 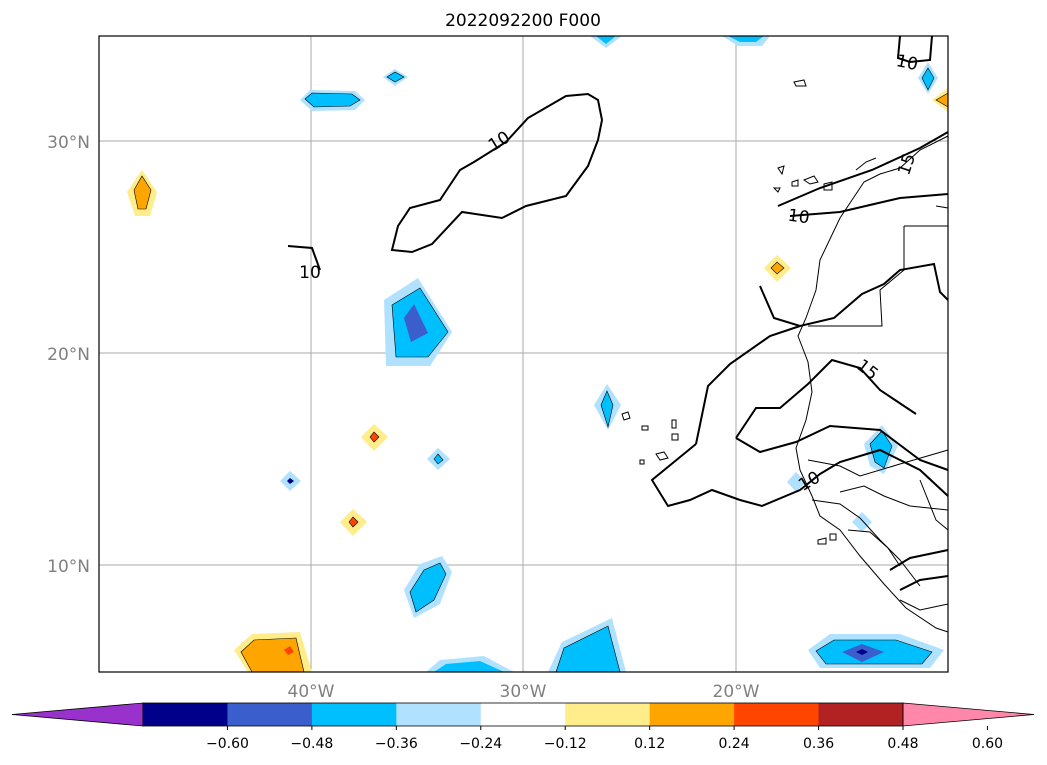 I want to click on colorbar-tick-label: 0.60, so click(x=987, y=744).